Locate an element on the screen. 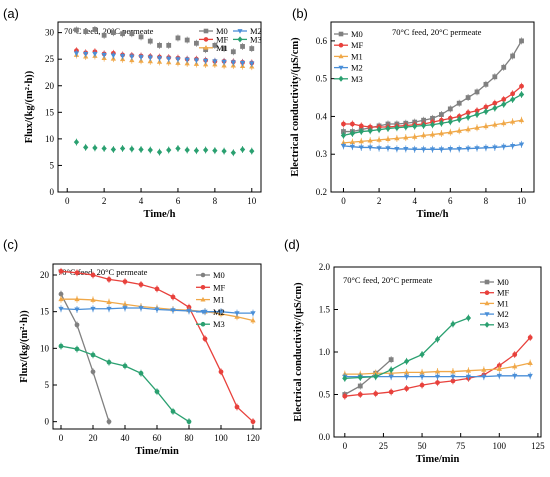  series-M3 is located at coordinates (164, 147).